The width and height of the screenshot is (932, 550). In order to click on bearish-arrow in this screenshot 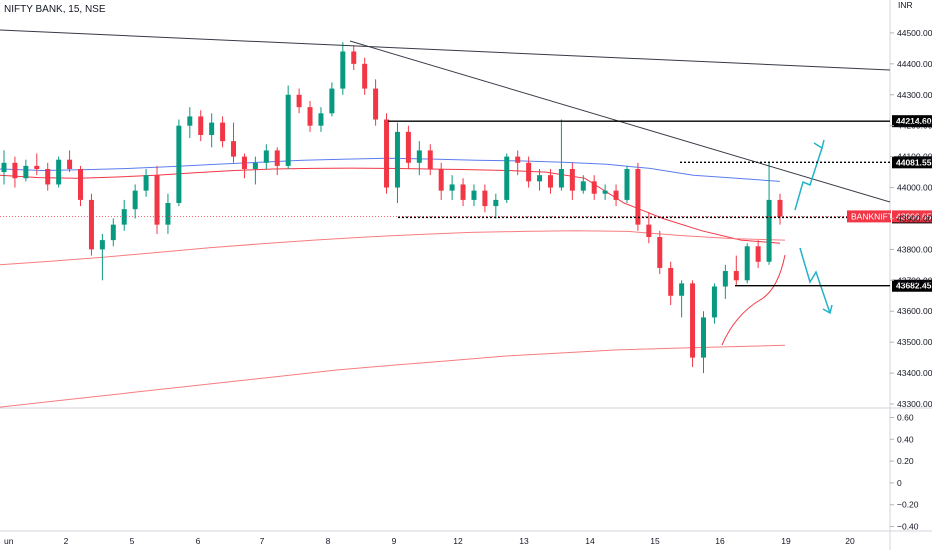, I will do `click(815, 280)`.